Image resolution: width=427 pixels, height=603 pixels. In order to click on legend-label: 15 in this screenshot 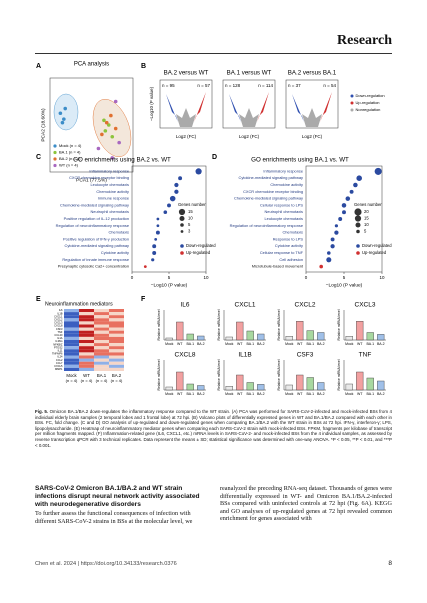, I will do `click(366, 218)`.